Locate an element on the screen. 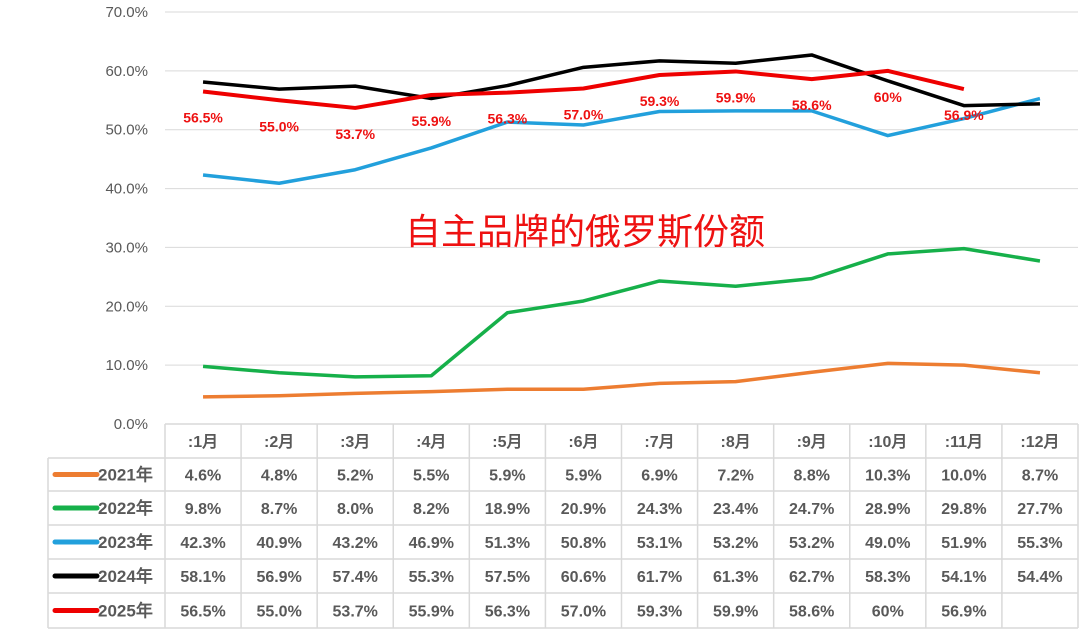  table-cell: 42.3% is located at coordinates (202, 543).